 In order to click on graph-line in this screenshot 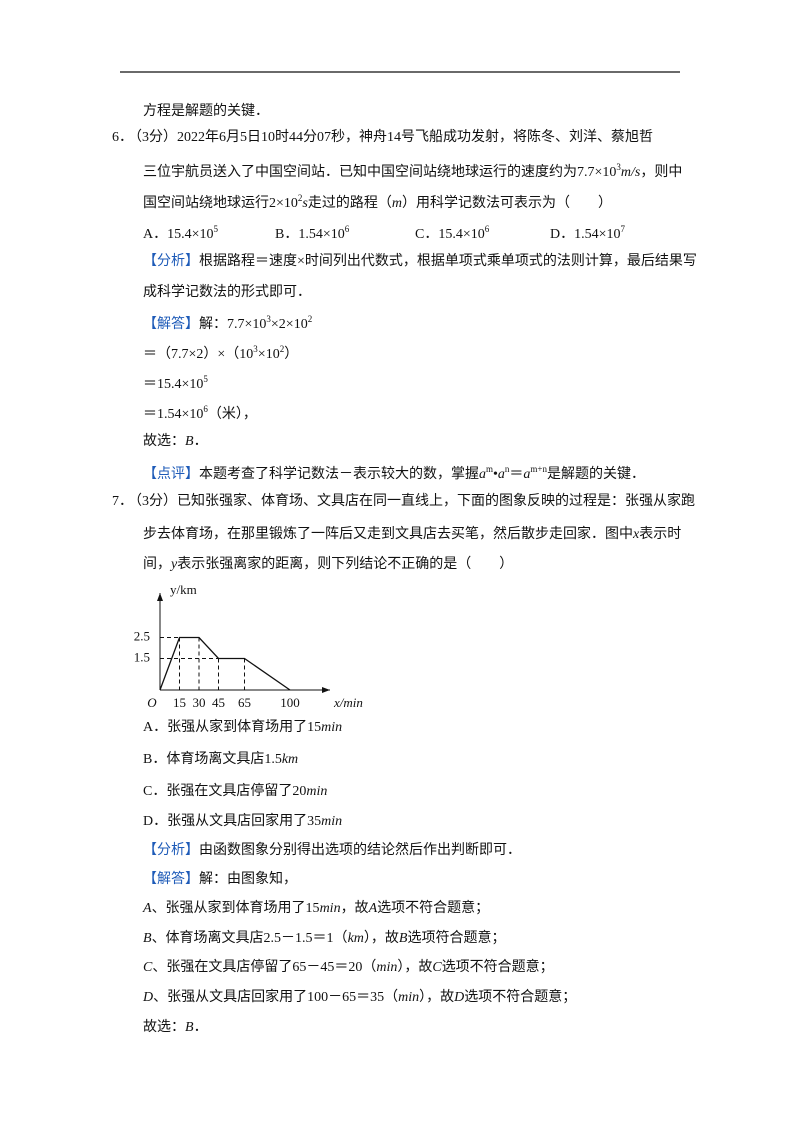, I will do `click(225, 663)`.